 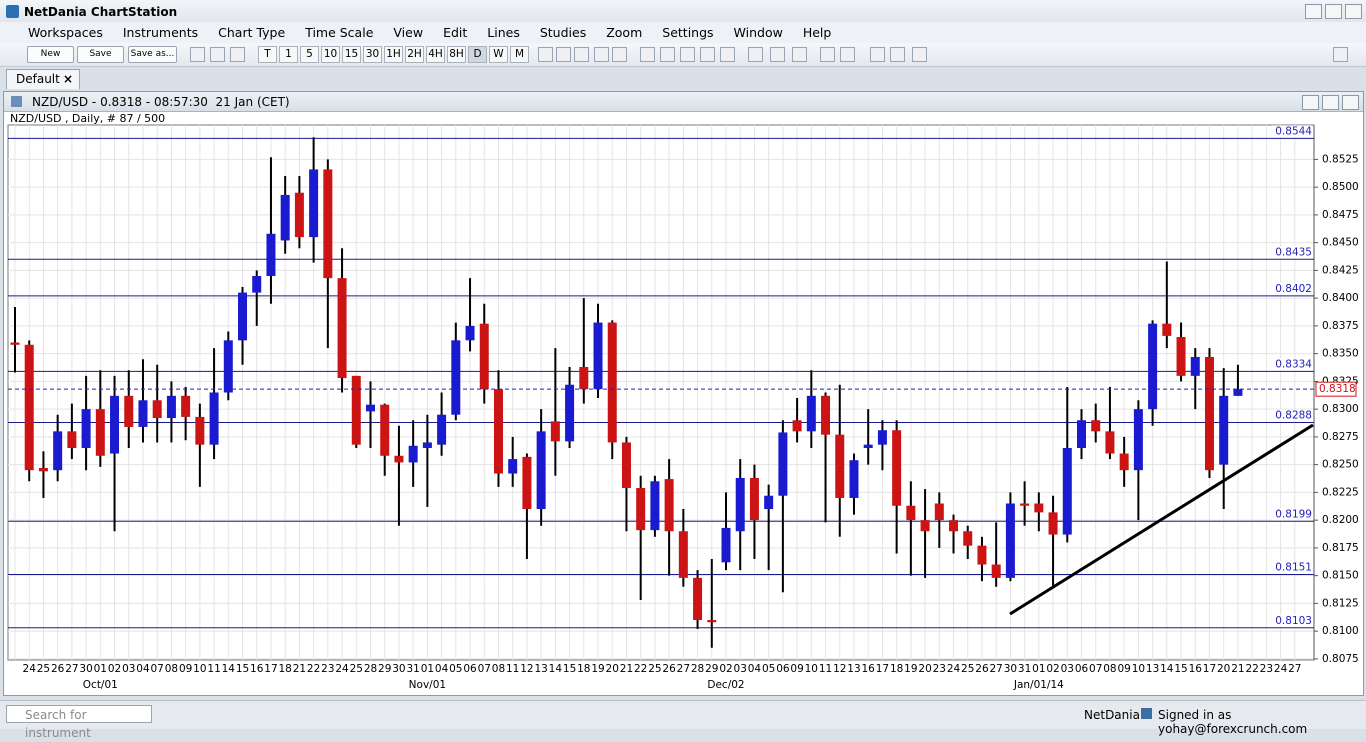 I want to click on x-tick-label: 25, so click(x=43, y=669).